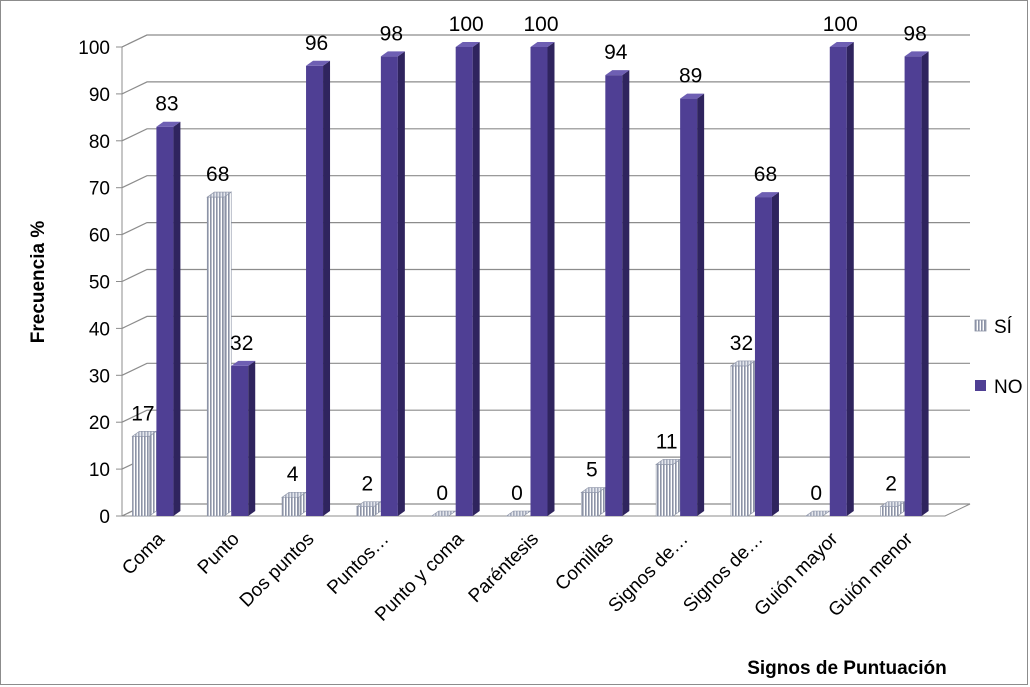  Describe the element at coordinates (847, 668) in the screenshot. I see `x-axis-title: Signos de Puntuación` at that location.